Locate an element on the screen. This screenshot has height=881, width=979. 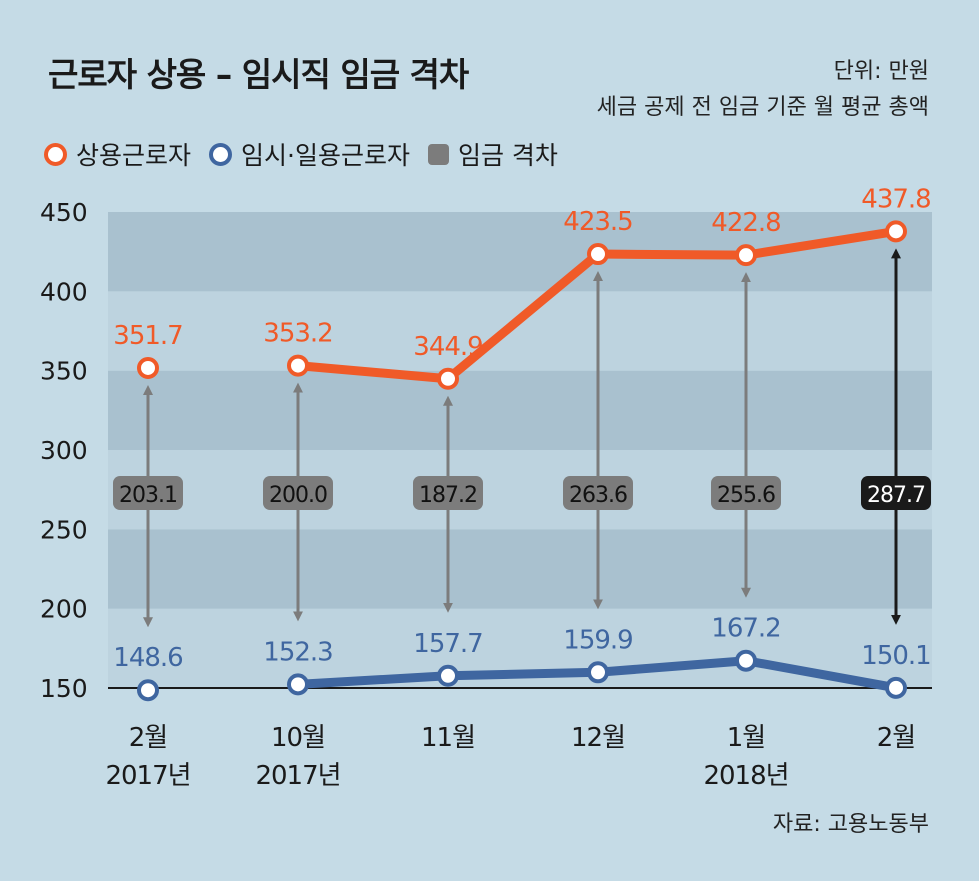
legend-label-temporary: 임시·일용근로자 is located at coordinates (325, 155).